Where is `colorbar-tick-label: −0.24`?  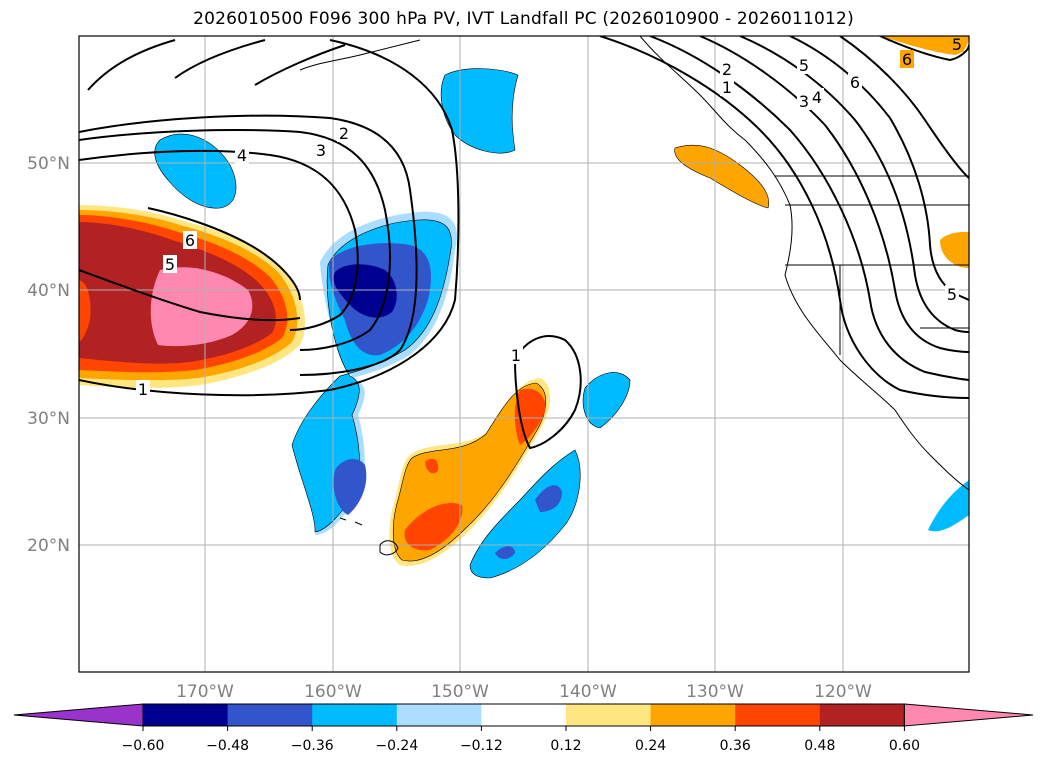
colorbar-tick-label: −0.24 is located at coordinates (396, 746).